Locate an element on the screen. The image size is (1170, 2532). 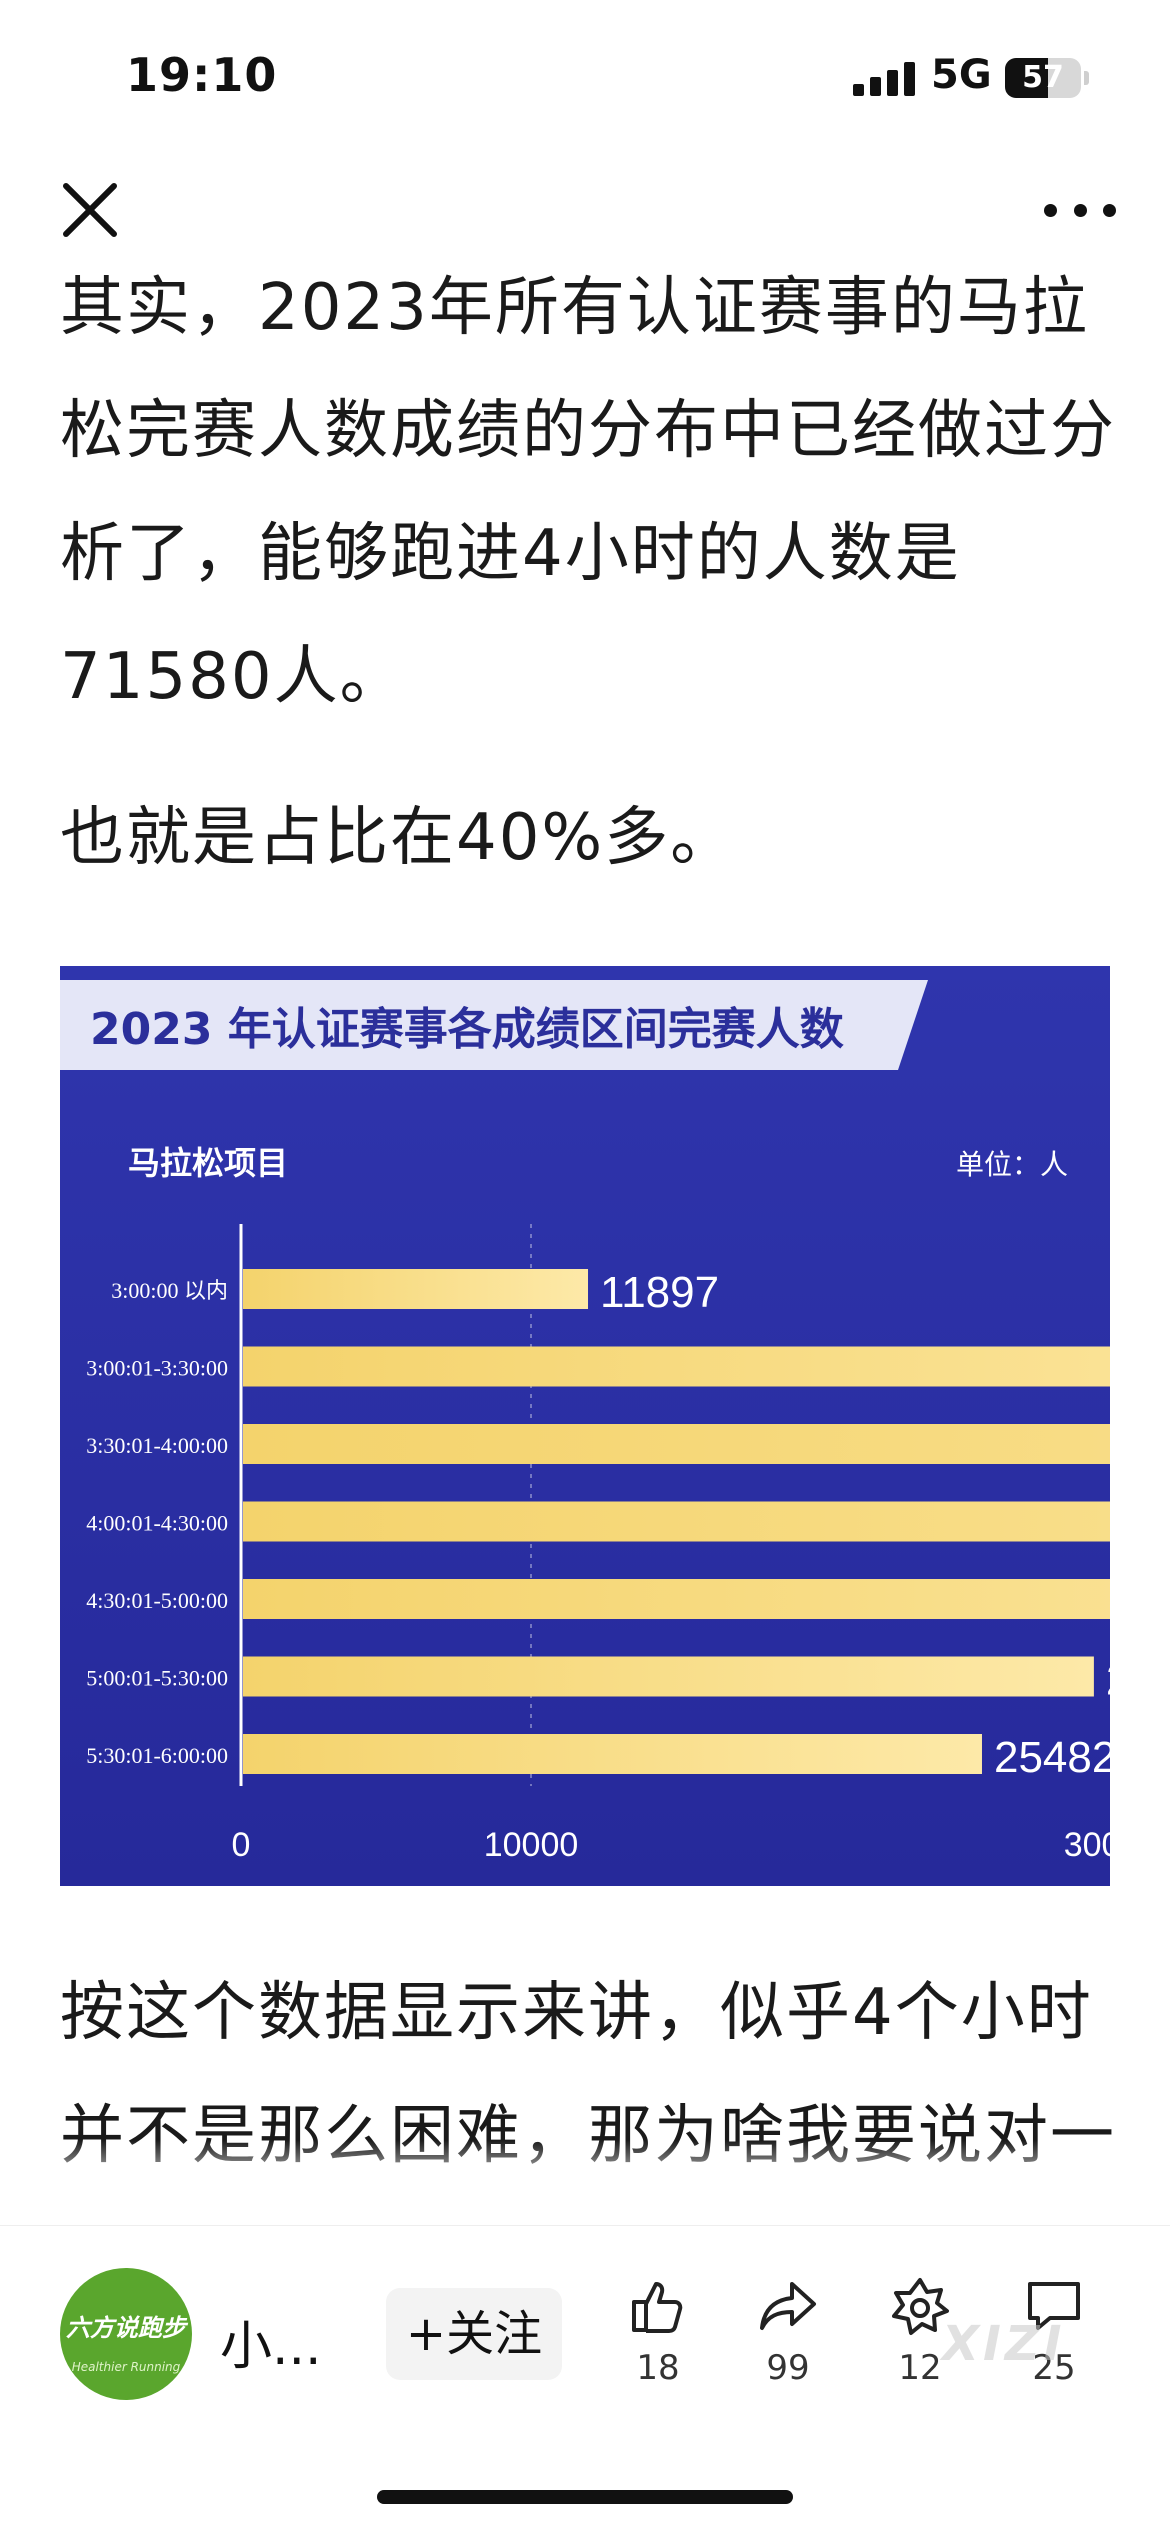
share-count: 99 is located at coordinates (788, 2368).